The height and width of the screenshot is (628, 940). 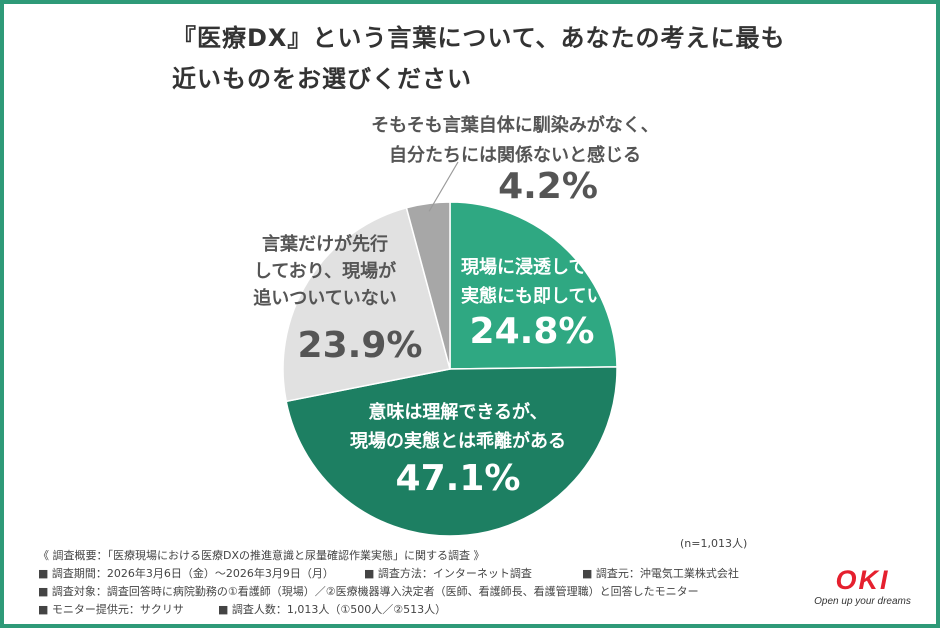 What do you see at coordinates (660, 573) in the screenshot?
I see `survey-source: ■ 調査元：沖電気工業株式会社` at bounding box center [660, 573].